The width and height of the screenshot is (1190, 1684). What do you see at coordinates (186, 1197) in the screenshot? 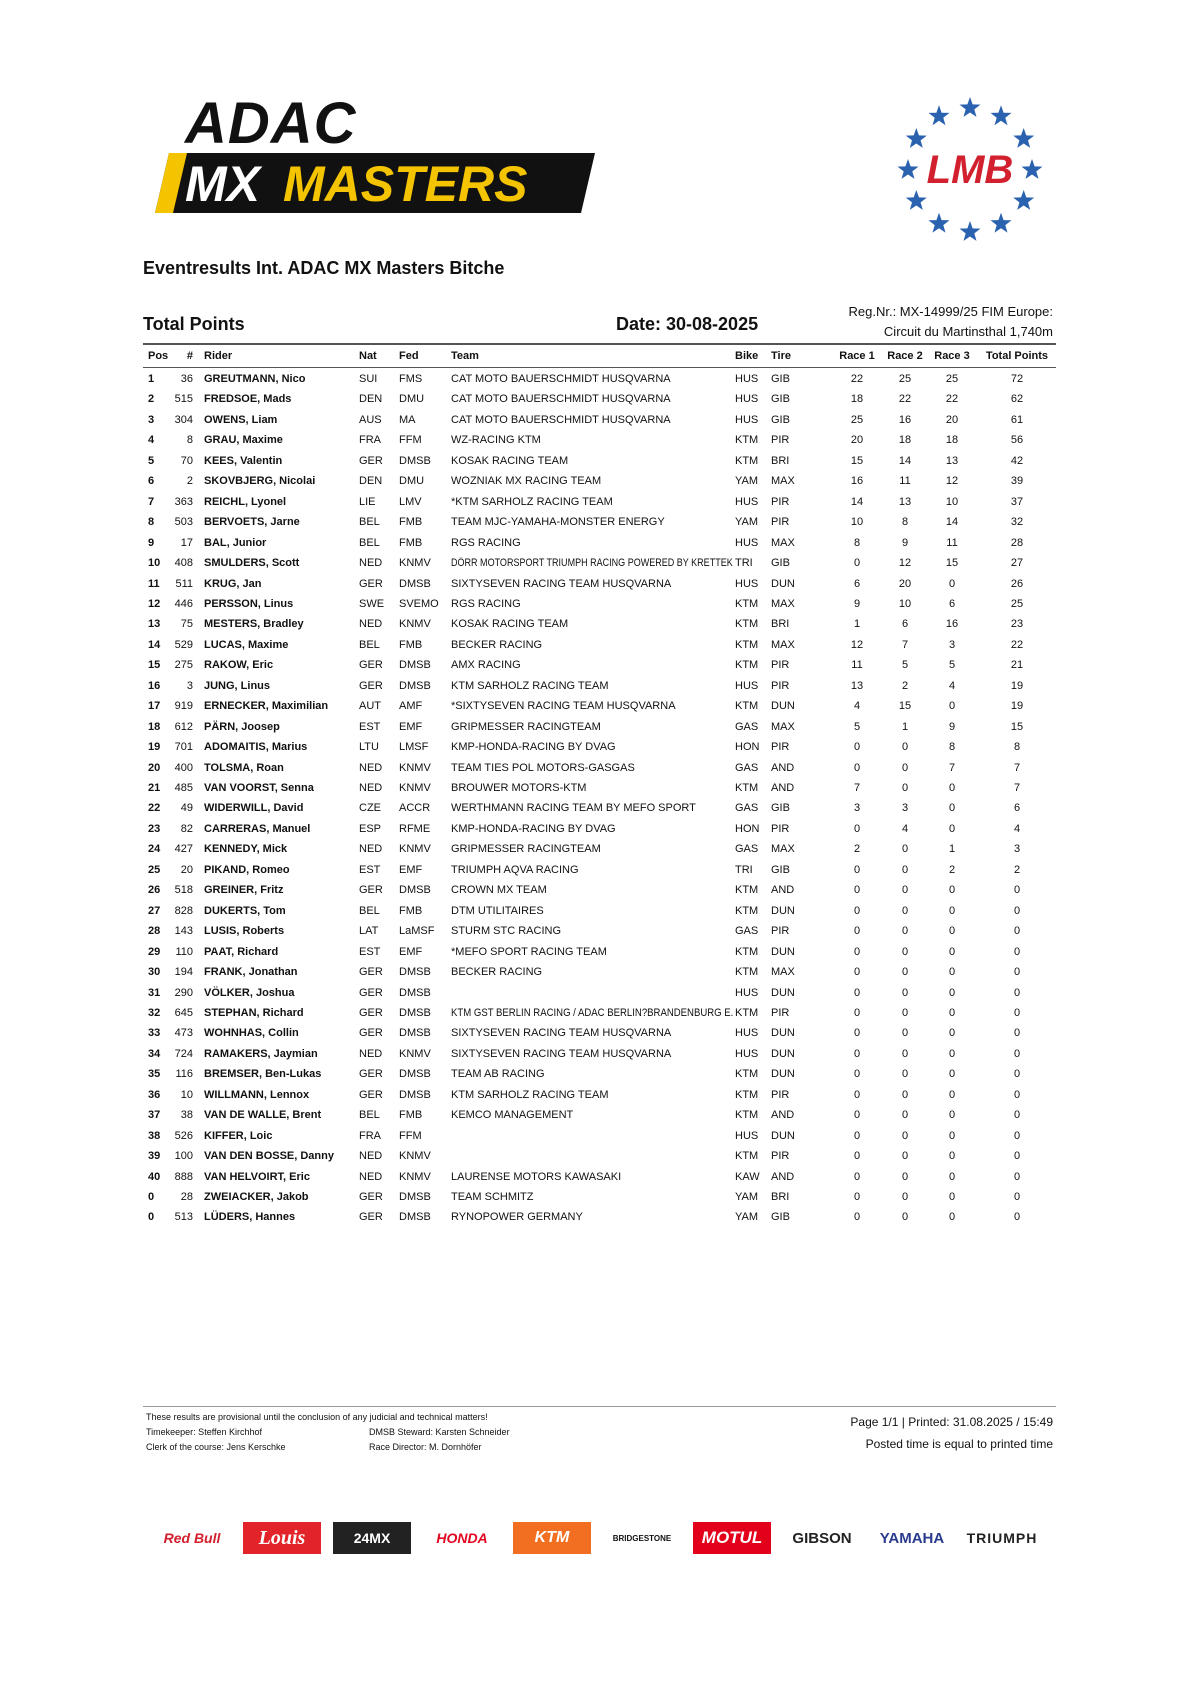
I see `start-number: 28` at bounding box center [186, 1197].